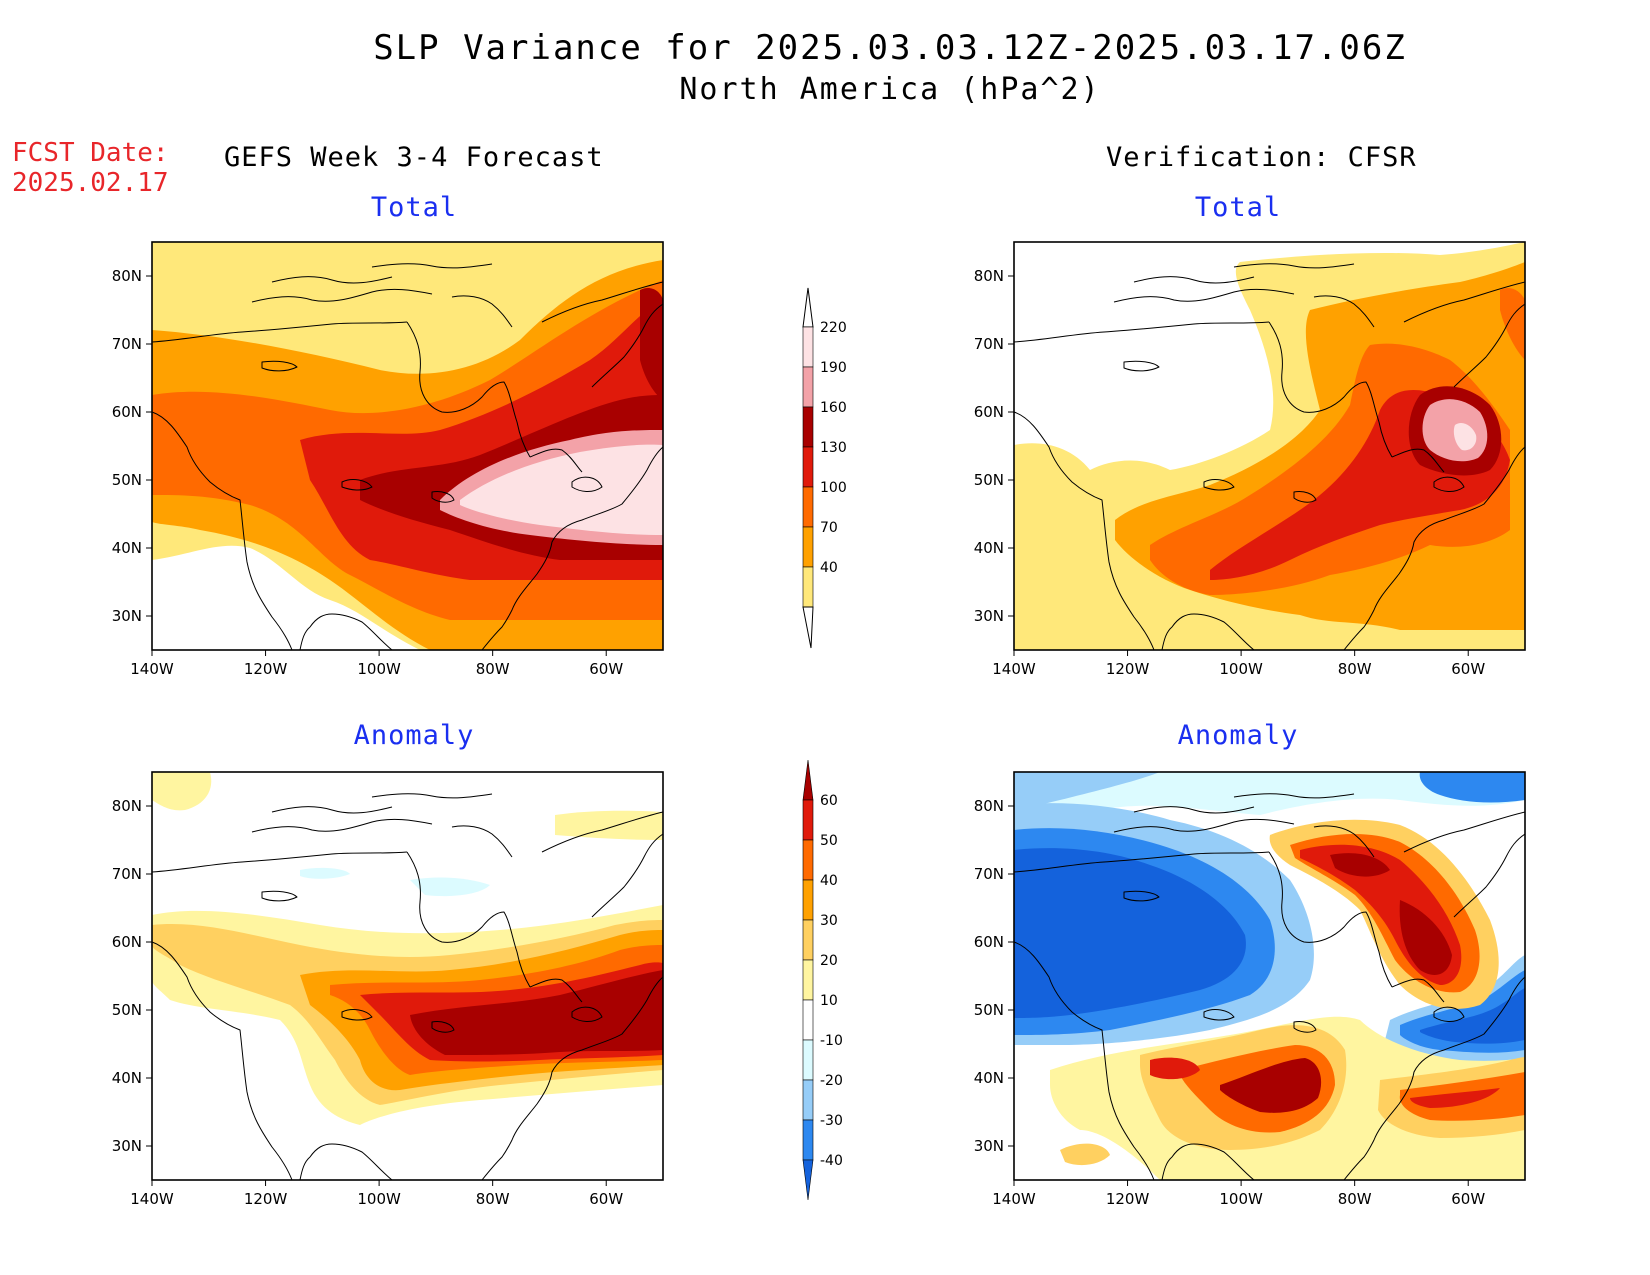 Image resolution: width=1650 pixels, height=1275 pixels. I want to click on axes-verification-anomaly: 140W 120W 100W 80W 60W 80N 70N 60N 50N 40N 30N, so click(1230, 1002).